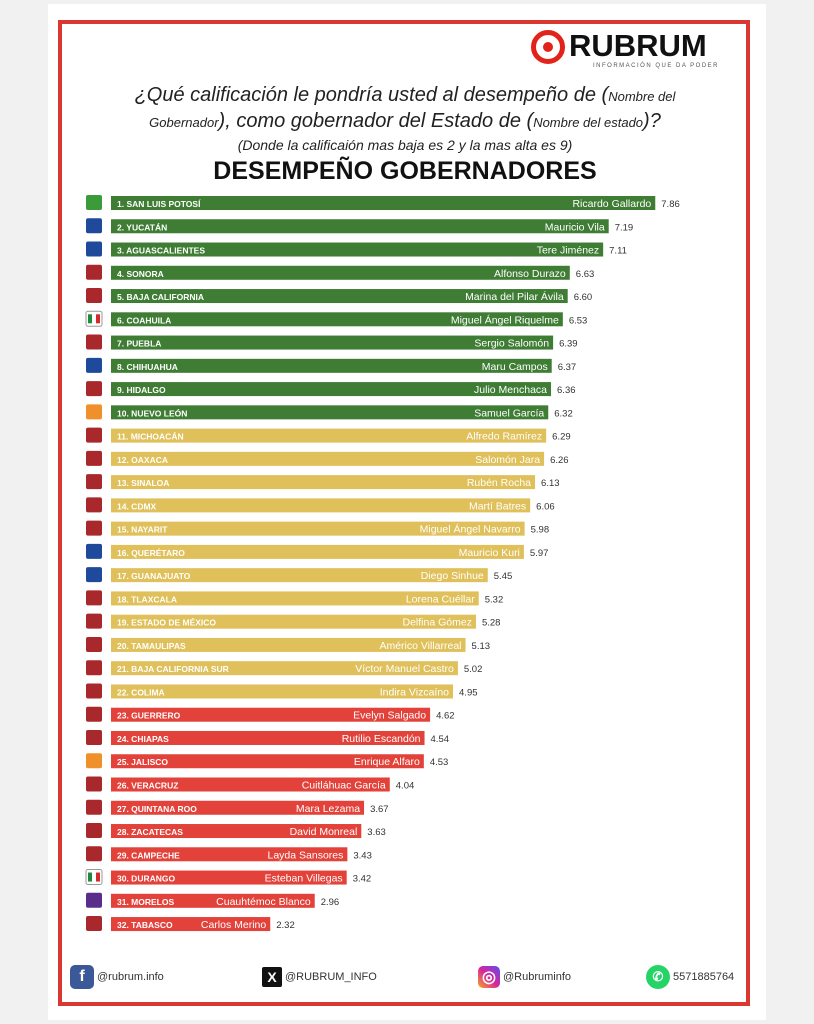 The width and height of the screenshot is (814, 1024). I want to click on bar-state-label: 13. SINALOA, so click(143, 483).